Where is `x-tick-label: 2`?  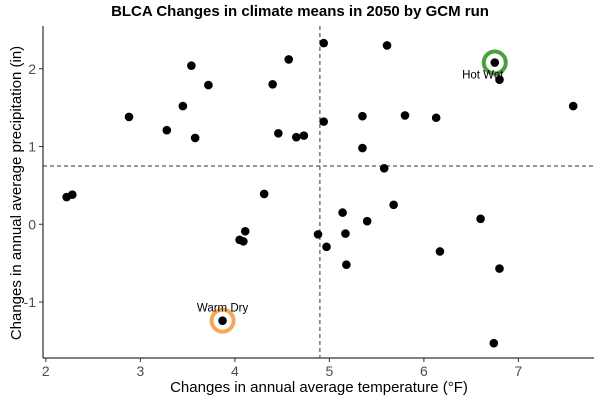
x-tick-label: 2 is located at coordinates (46, 371).